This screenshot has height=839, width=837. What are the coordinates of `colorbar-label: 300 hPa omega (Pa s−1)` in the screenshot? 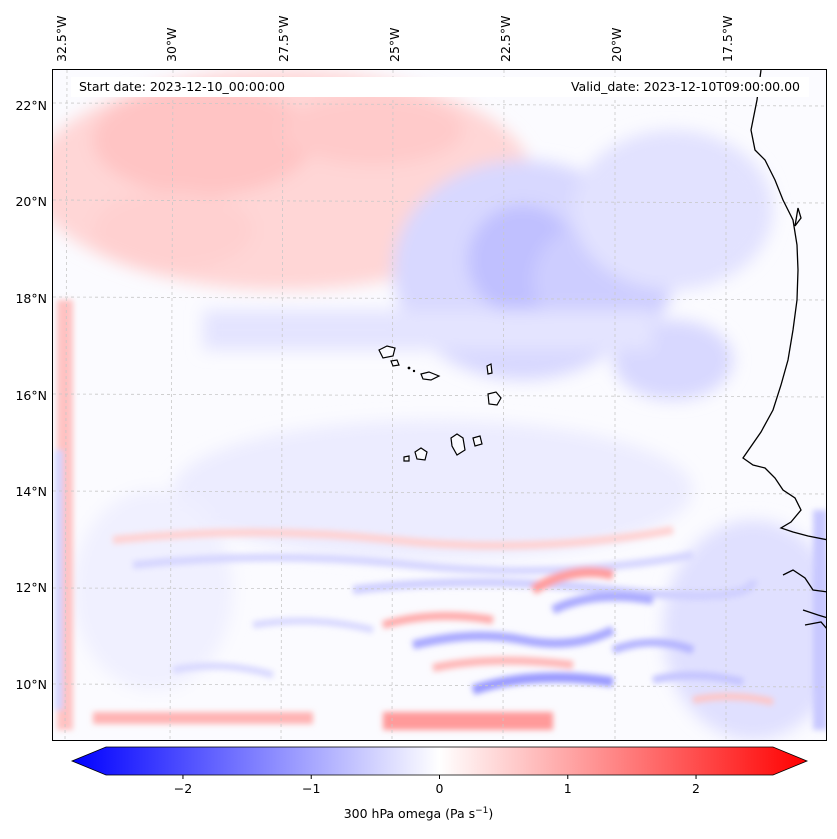 It's located at (418, 814).